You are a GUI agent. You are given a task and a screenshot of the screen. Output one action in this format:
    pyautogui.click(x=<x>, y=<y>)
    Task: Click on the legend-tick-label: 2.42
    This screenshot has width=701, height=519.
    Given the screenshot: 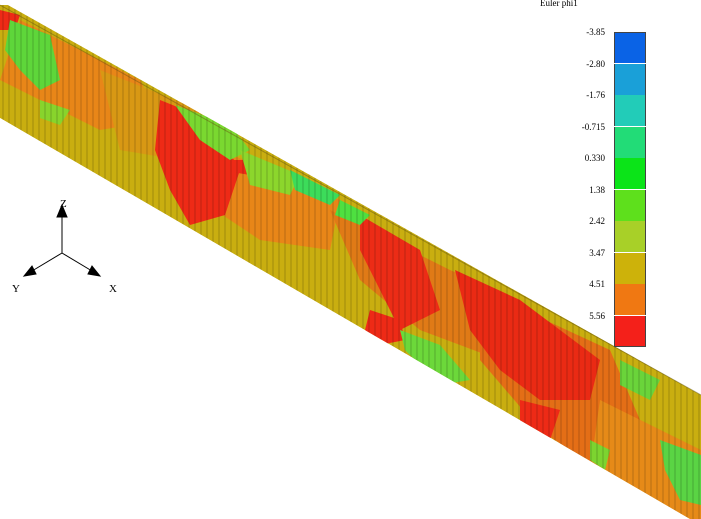 What is the action you would take?
    pyautogui.click(x=597, y=221)
    